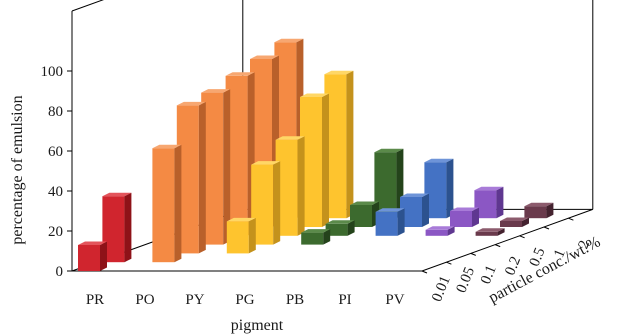  What do you see at coordinates (55, 232) in the screenshot?
I see `y-tick-label: 20` at bounding box center [55, 232].